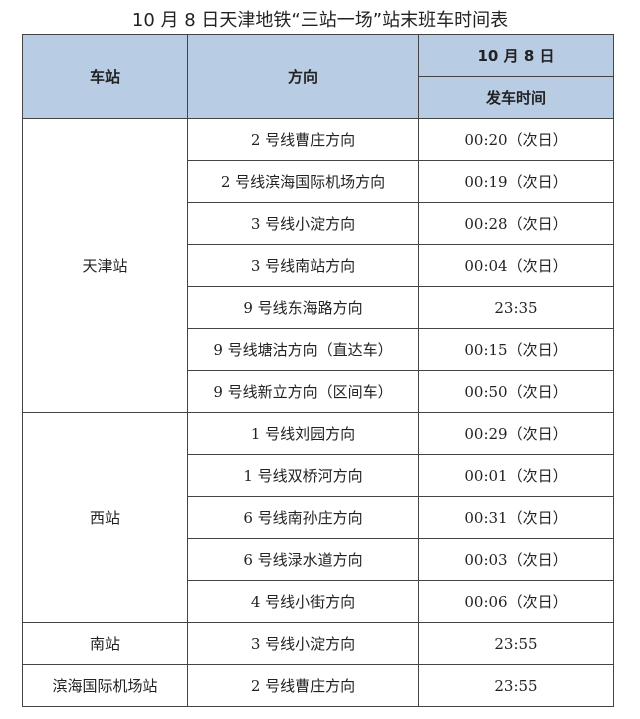 This screenshot has height=719, width=640. I want to click on time-cell: 00:15（次日）, so click(516, 349).